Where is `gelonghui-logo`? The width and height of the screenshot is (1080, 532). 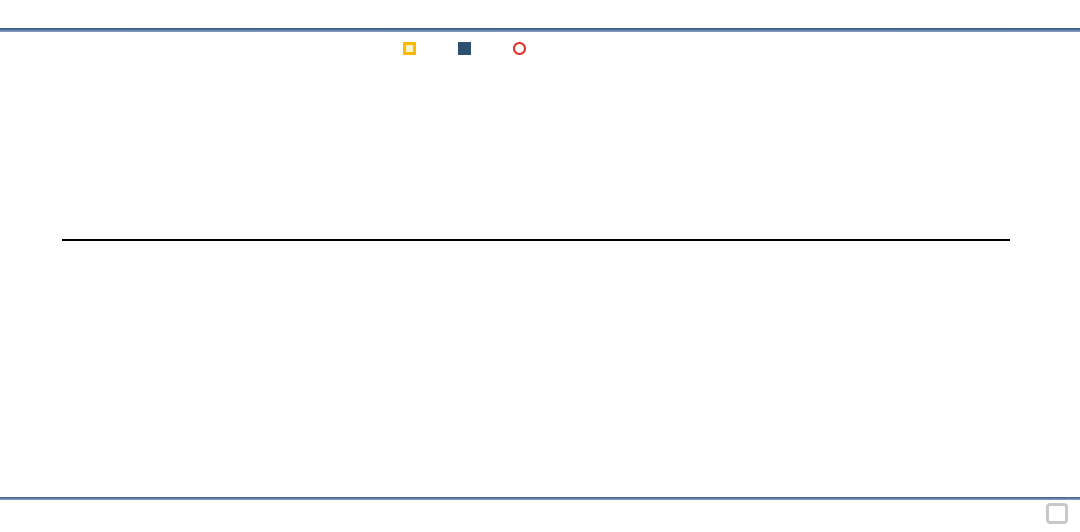 gelonghui-logo is located at coordinates (1059, 513).